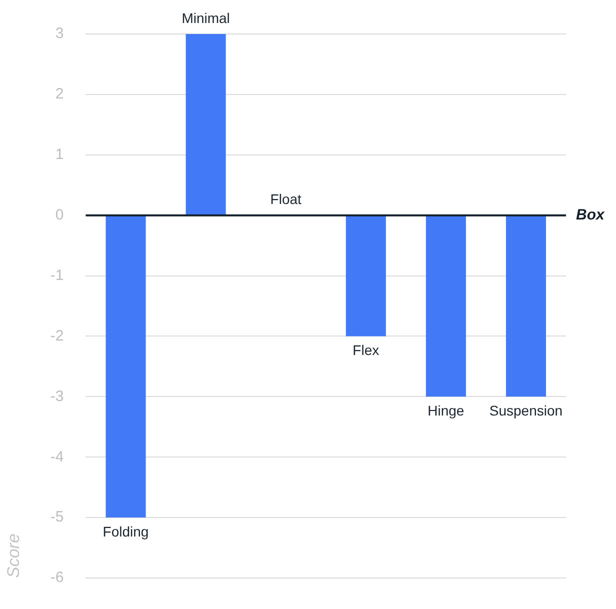 The width and height of the screenshot is (616, 609). What do you see at coordinates (57, 275) in the screenshot?
I see `y-tick-label: -1` at bounding box center [57, 275].